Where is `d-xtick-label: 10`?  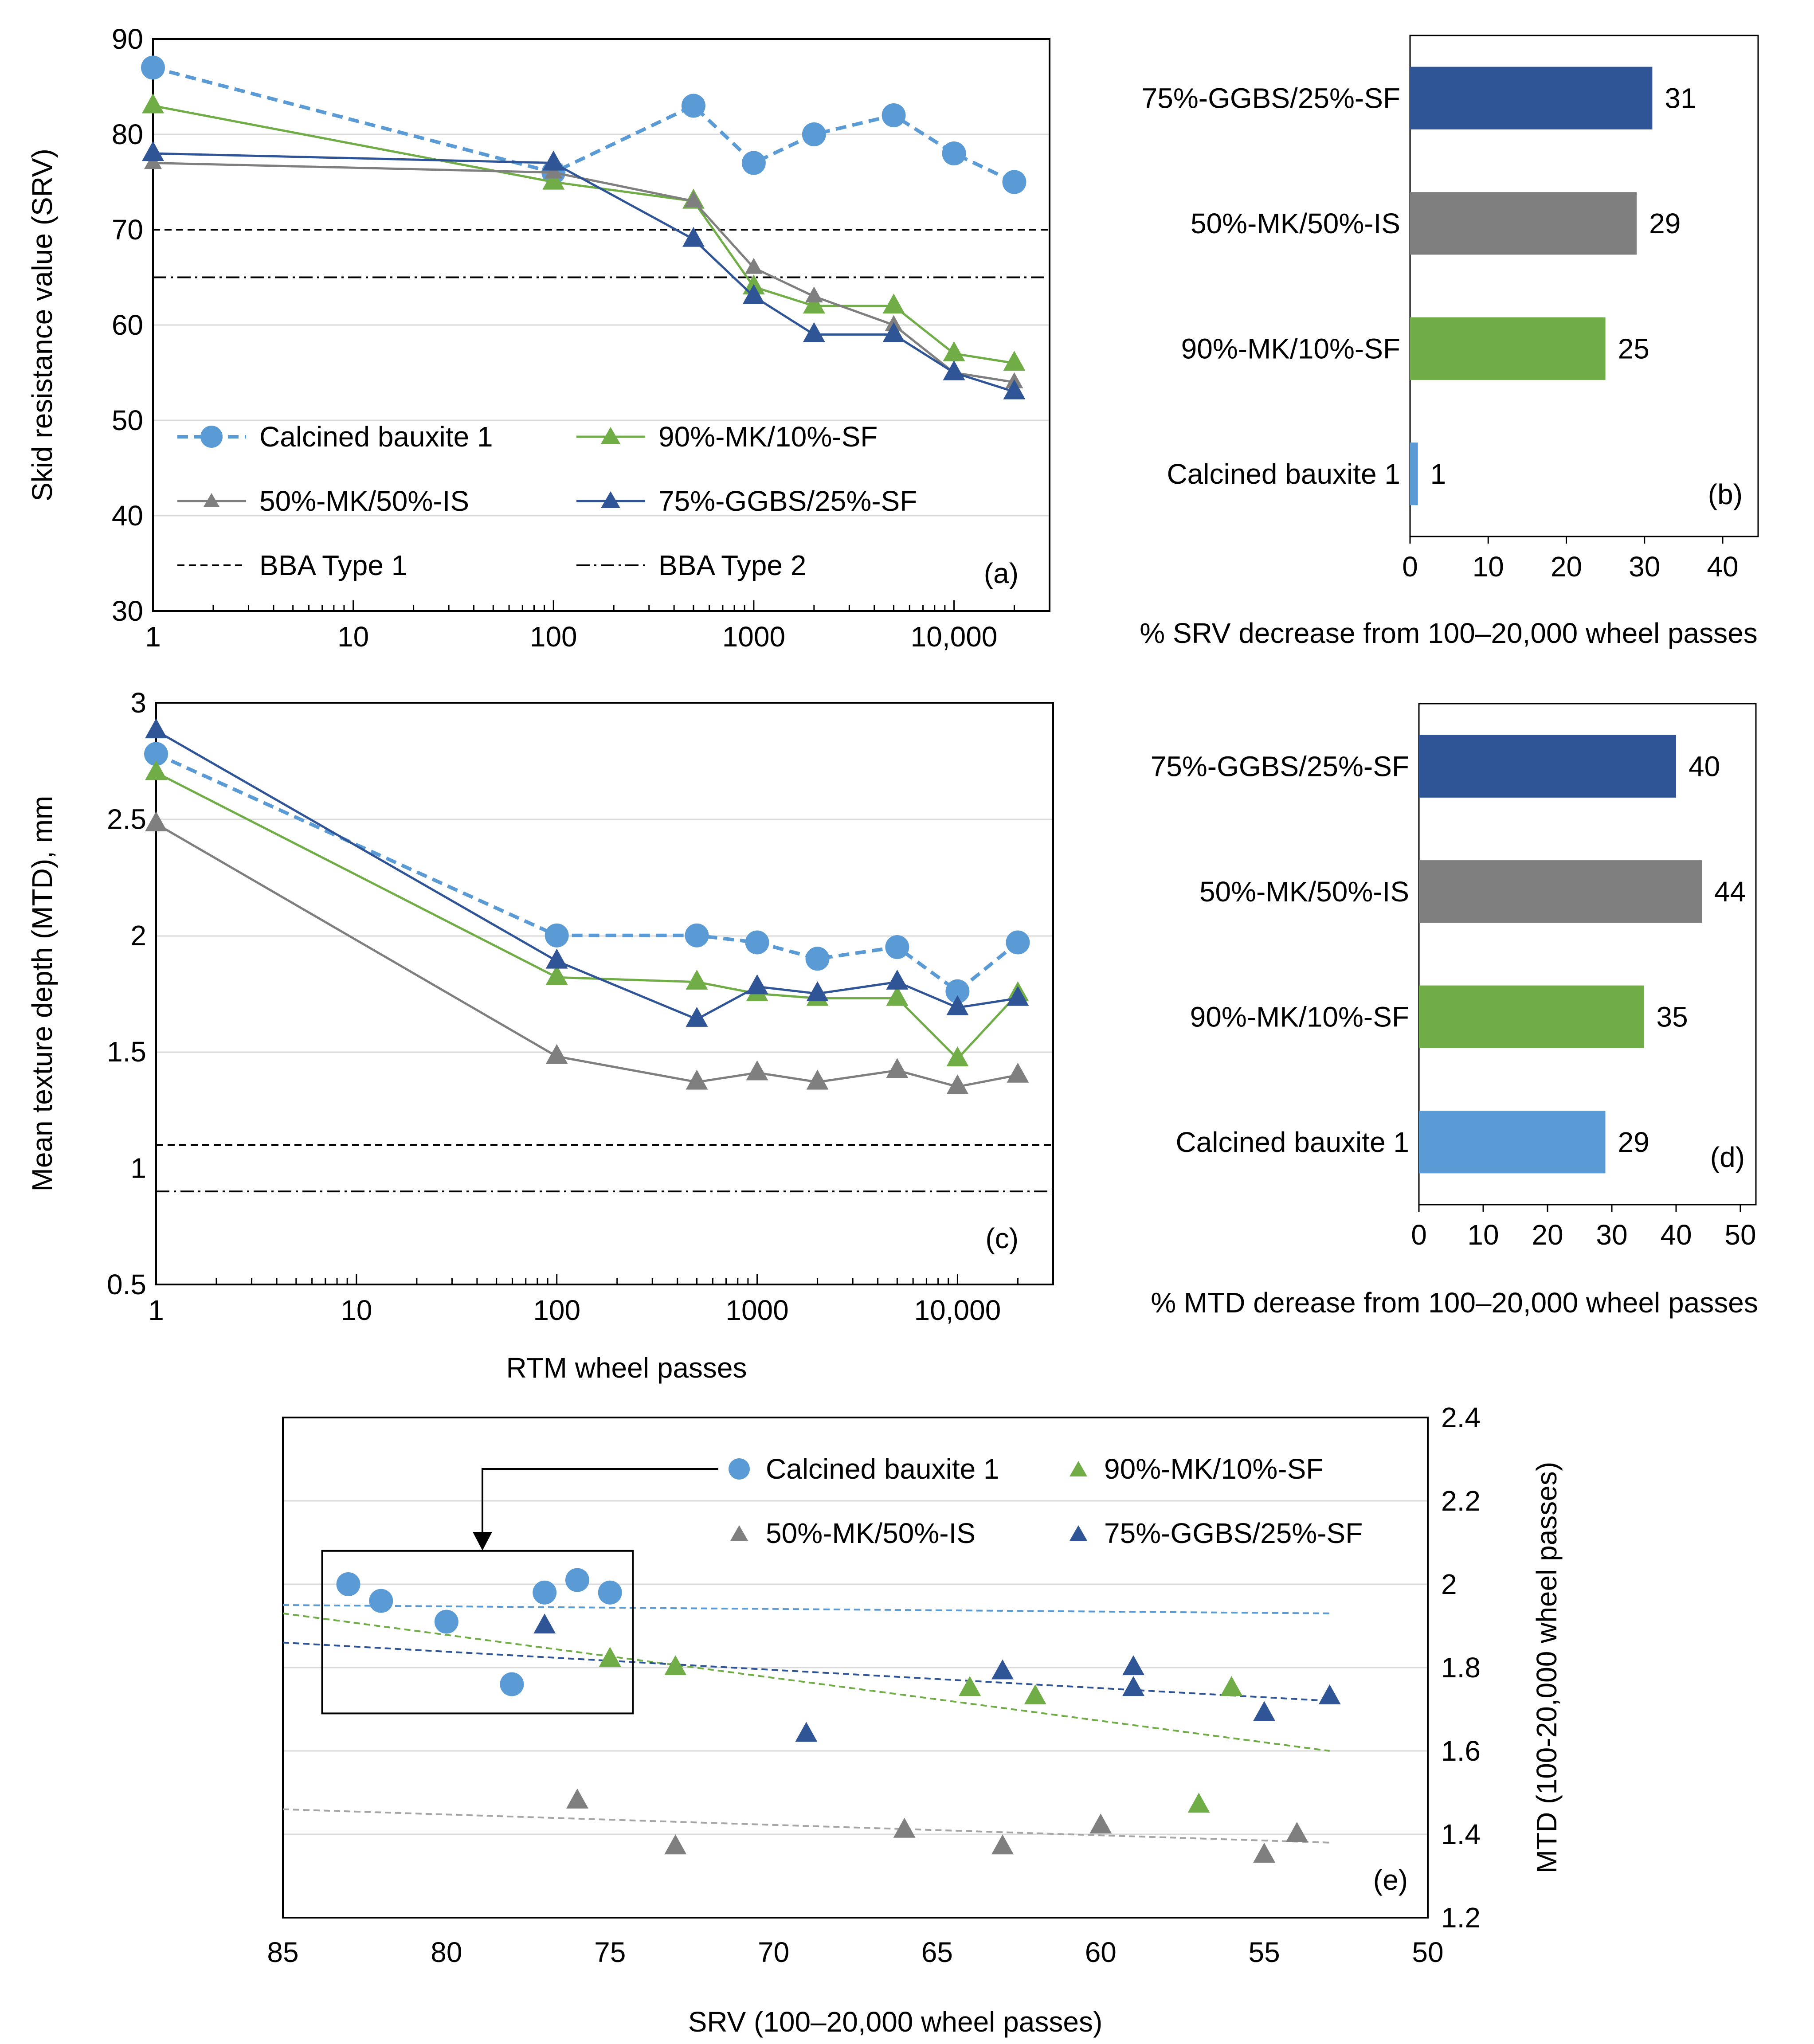 d-xtick-label: 10 is located at coordinates (1483, 1235).